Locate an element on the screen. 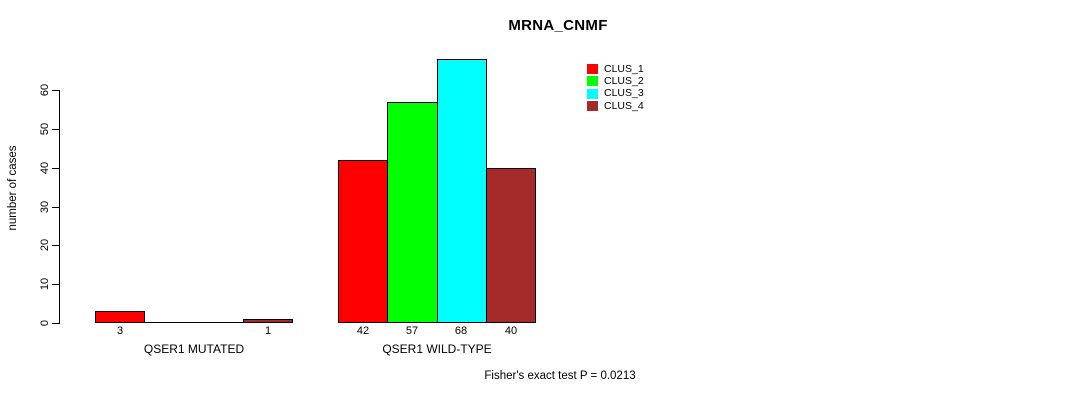 The image size is (1090, 400). bar-value-label: 42 is located at coordinates (363, 331).